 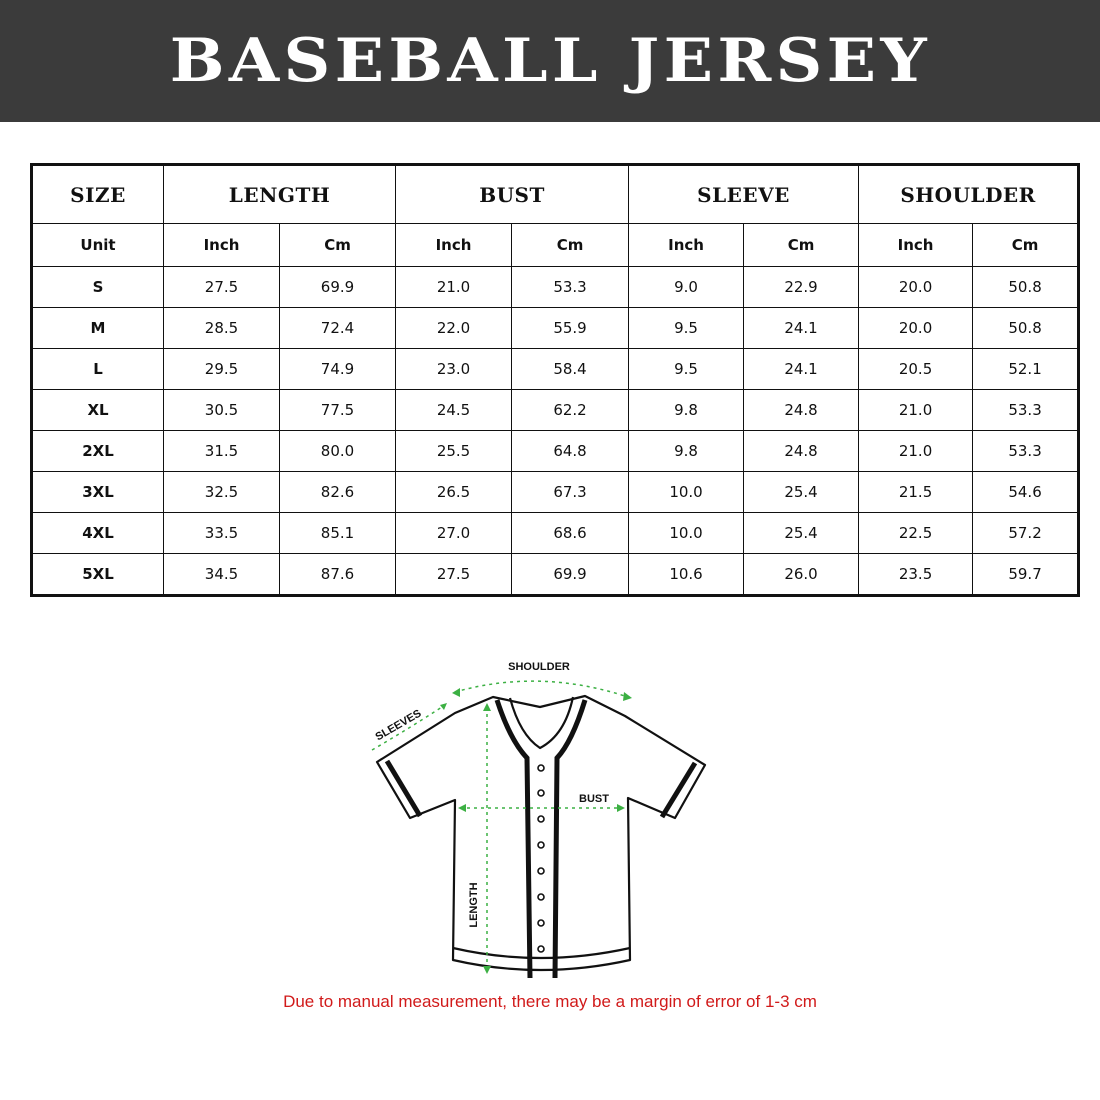 What do you see at coordinates (221, 451) in the screenshot?
I see `value-cell: 31.5` at bounding box center [221, 451].